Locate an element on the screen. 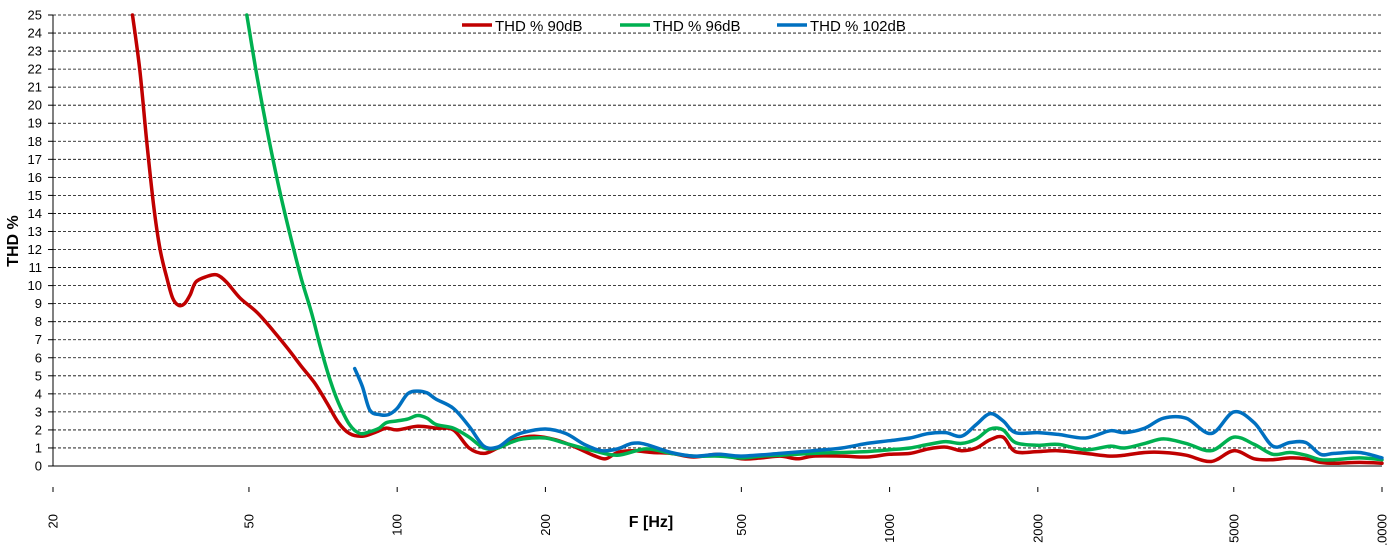 The width and height of the screenshot is (1392, 545). x-tick-label-2000: 2000 is located at coordinates (1037, 528).